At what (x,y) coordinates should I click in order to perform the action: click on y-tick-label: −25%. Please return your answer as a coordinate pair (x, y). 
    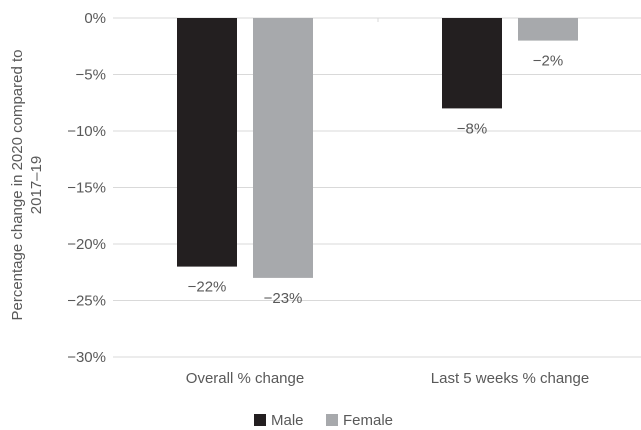
    Looking at the image, I should click on (86, 301).